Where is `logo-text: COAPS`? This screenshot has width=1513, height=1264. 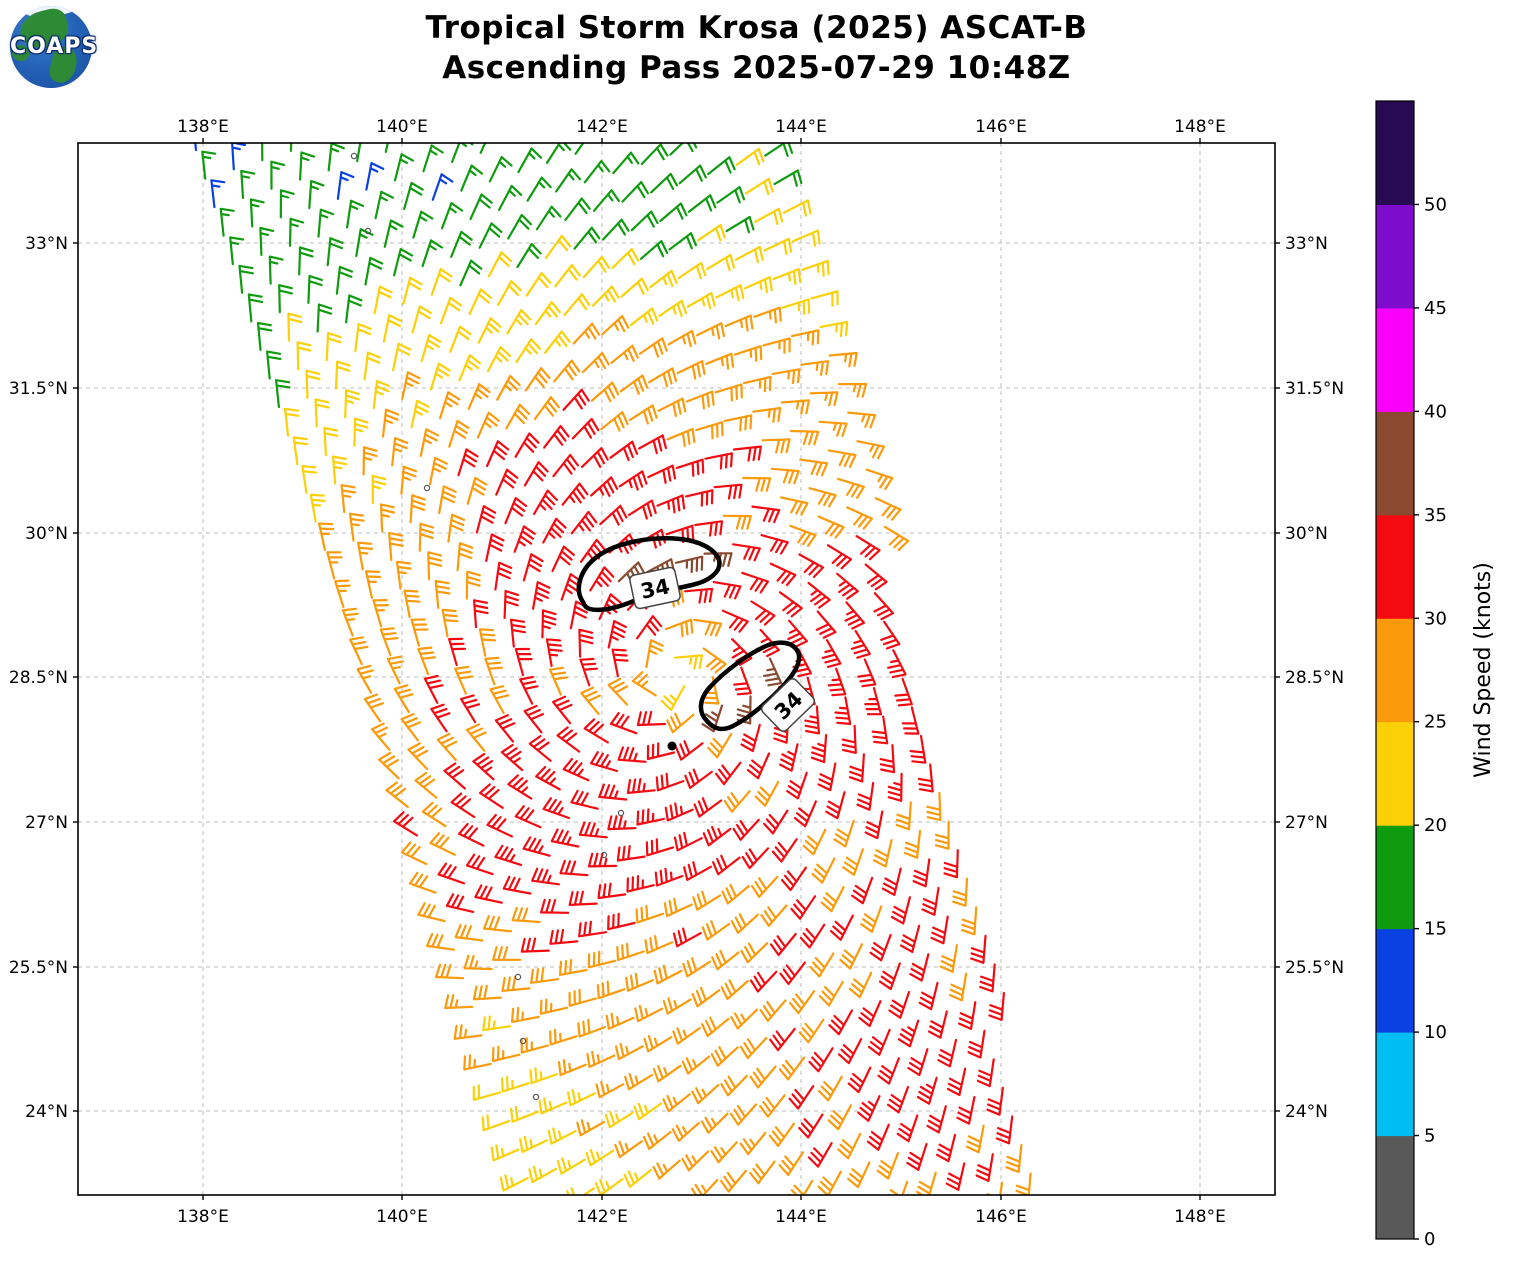 logo-text: COAPS is located at coordinates (54, 46).